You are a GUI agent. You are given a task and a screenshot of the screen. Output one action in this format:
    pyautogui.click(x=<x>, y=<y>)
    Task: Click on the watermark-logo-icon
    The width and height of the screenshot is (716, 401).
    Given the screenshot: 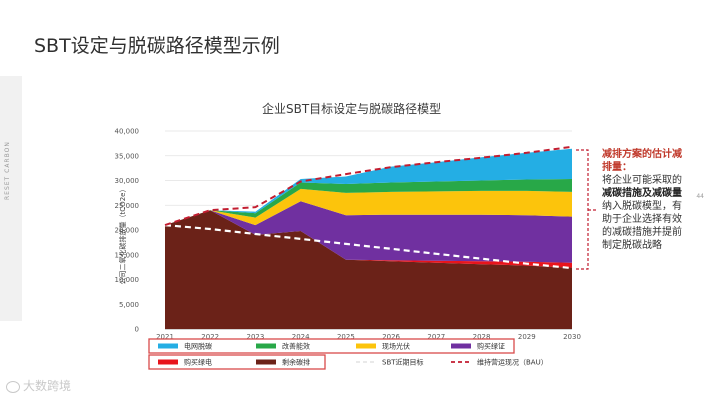 What is the action you would take?
    pyautogui.click(x=13, y=386)
    